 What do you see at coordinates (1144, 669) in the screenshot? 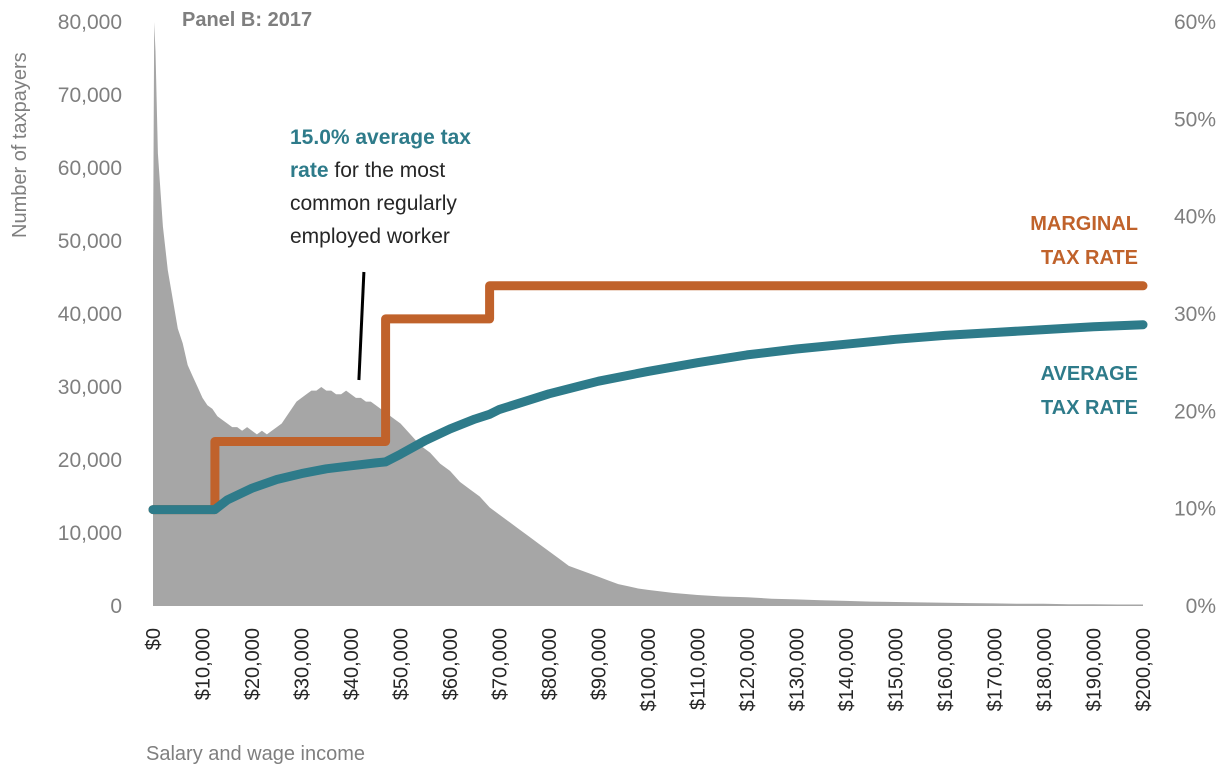
I see `x-tick-label: $200,000` at bounding box center [1144, 669].